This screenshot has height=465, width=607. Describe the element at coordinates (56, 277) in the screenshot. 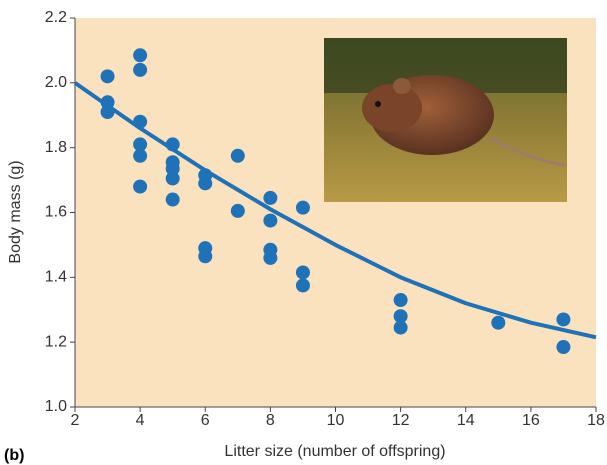

I see `y-tick-label: 1.4` at that location.